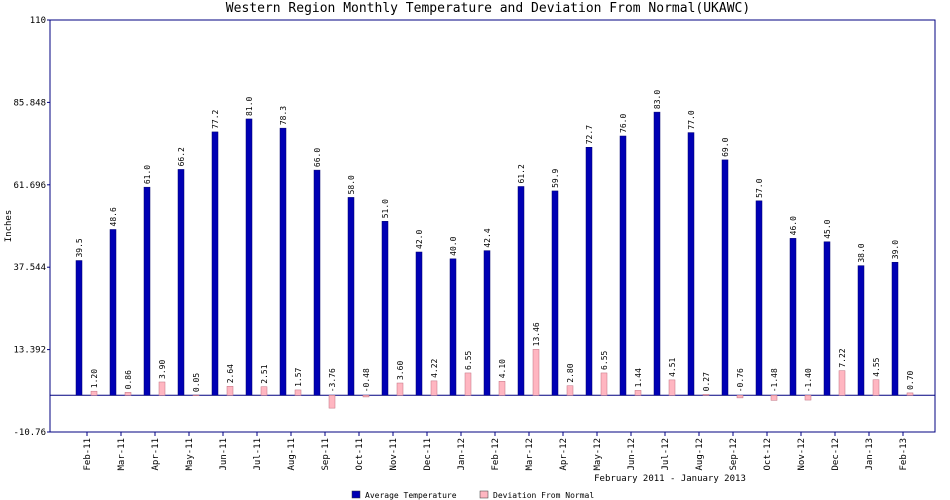  What do you see at coordinates (521, 173) in the screenshot?
I see `value-label: 61.2` at bounding box center [521, 173].